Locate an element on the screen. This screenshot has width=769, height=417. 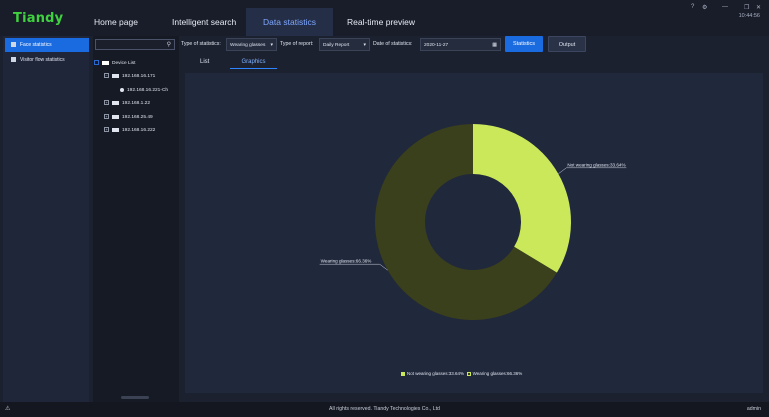
type-of-statistics-label: Type of statistics: is located at coordinates (201, 44).